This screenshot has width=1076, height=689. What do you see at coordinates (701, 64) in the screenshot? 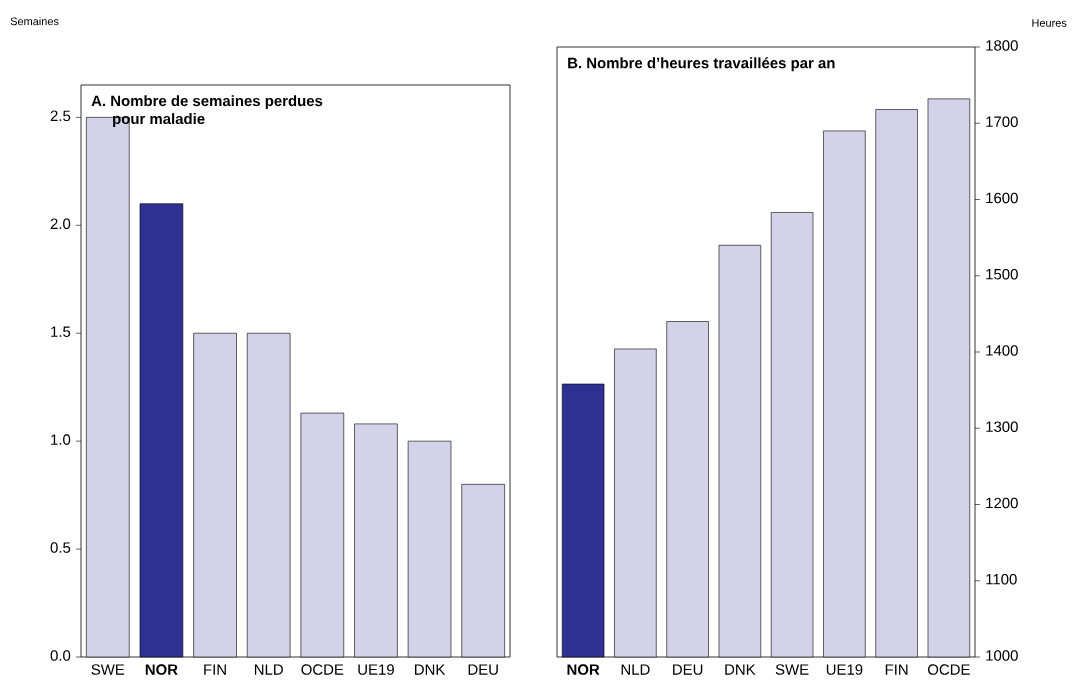
I see `text: B. Nombre d’heures travaillées par an` at bounding box center [701, 64].